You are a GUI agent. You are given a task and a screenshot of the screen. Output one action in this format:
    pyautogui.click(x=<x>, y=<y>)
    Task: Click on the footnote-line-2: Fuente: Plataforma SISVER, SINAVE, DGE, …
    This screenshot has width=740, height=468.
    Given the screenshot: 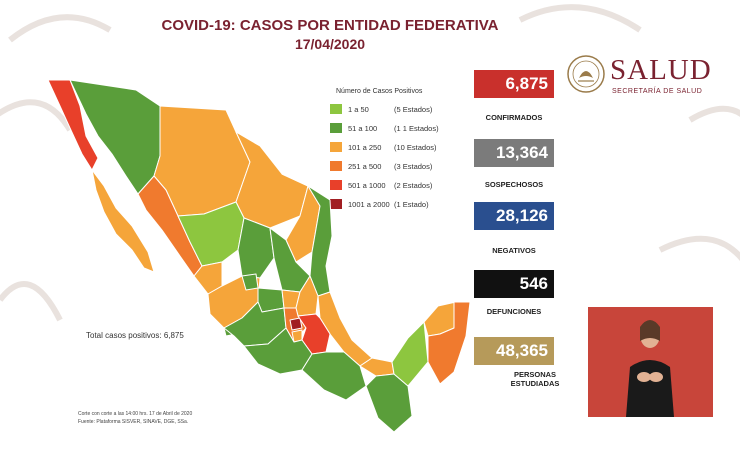 What is the action you would take?
    pyautogui.click(x=133, y=422)
    